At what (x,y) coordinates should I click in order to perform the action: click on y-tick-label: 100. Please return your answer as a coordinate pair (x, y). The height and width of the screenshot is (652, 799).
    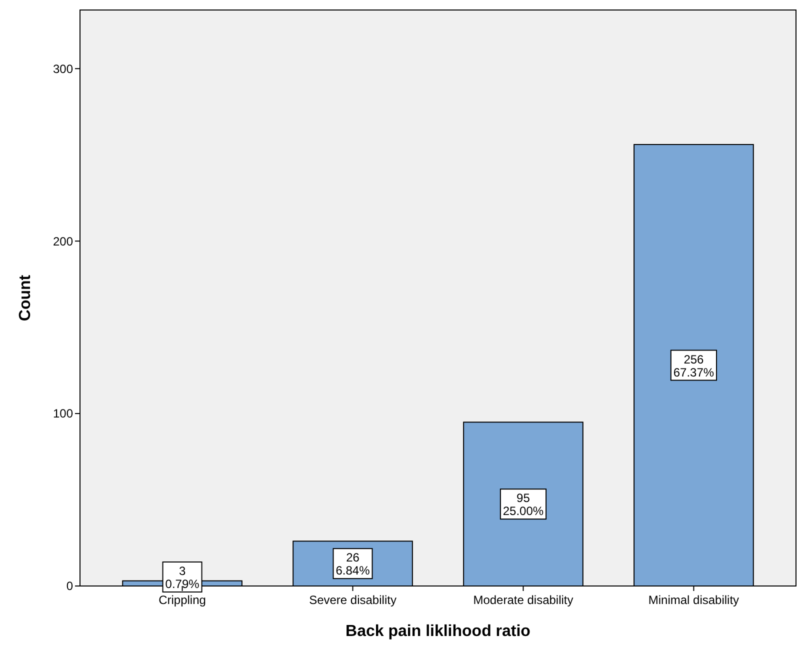
    Looking at the image, I should click on (63, 413).